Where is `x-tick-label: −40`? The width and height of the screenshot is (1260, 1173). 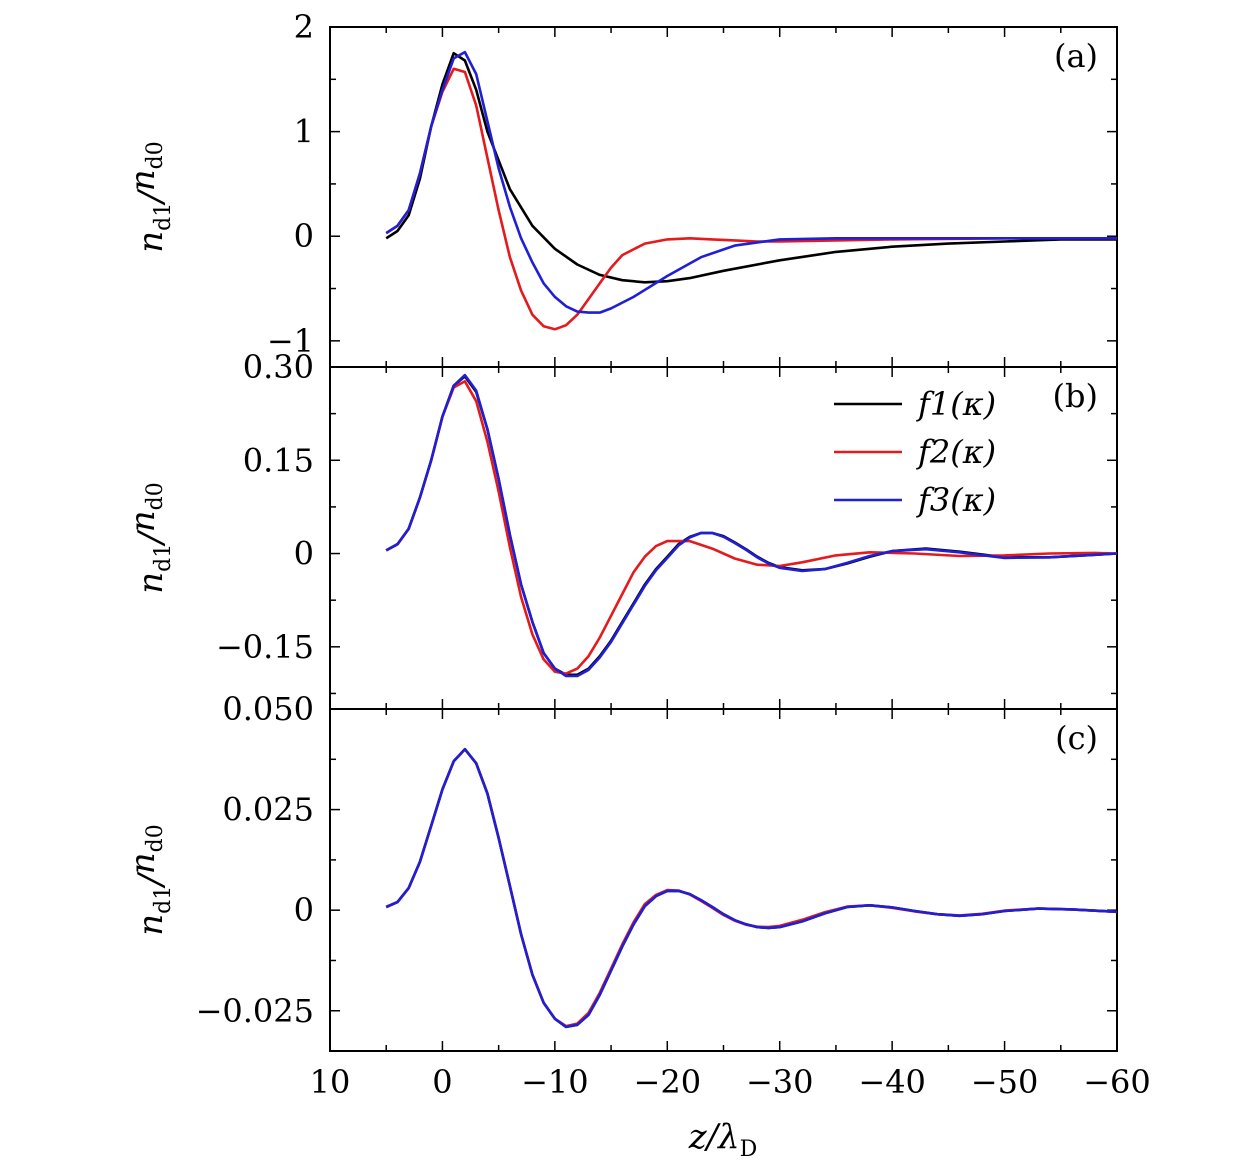 x-tick-label: −40 is located at coordinates (892, 1082).